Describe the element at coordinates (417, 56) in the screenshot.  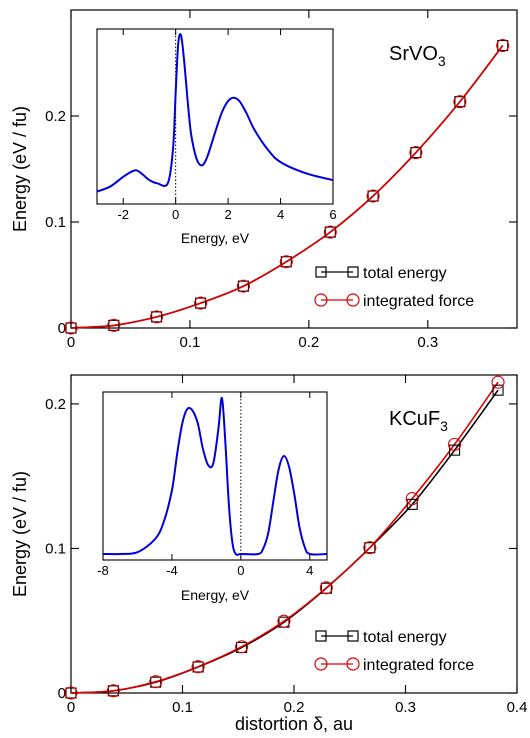
I see `material-label: SrVO3` at that location.